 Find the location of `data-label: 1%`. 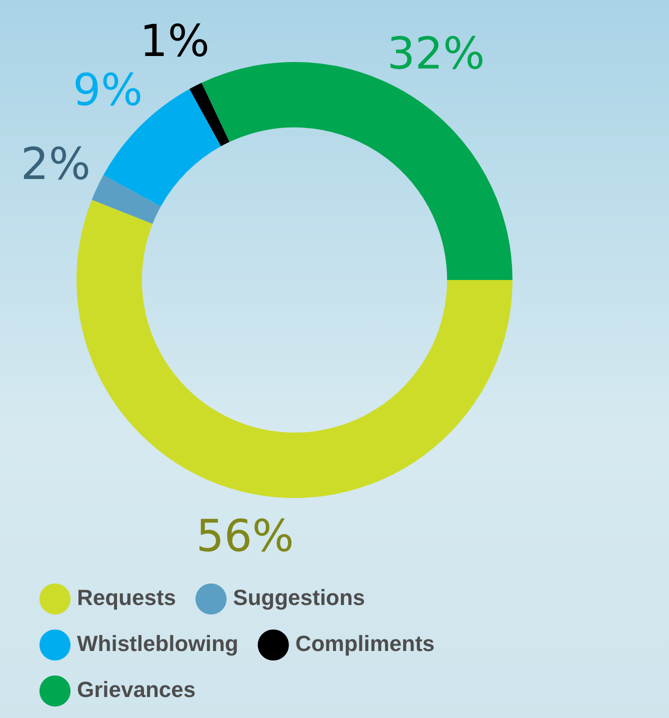

data-label: 1% is located at coordinates (175, 42).